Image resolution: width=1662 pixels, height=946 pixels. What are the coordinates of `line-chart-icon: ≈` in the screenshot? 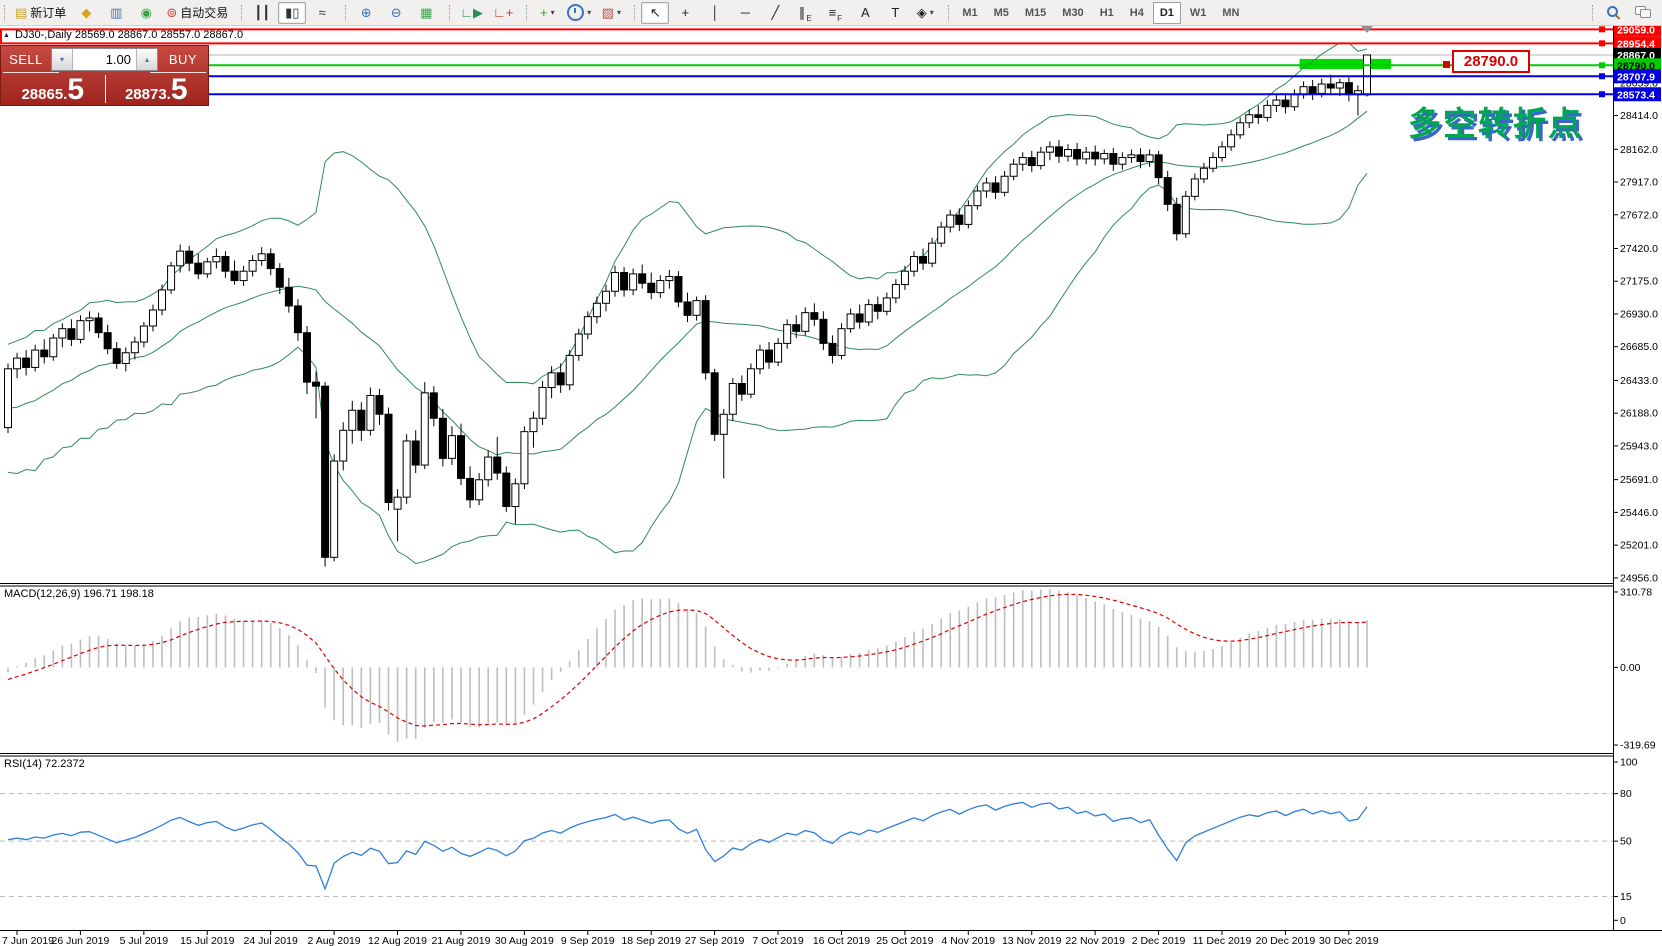 It's located at (322, 12).